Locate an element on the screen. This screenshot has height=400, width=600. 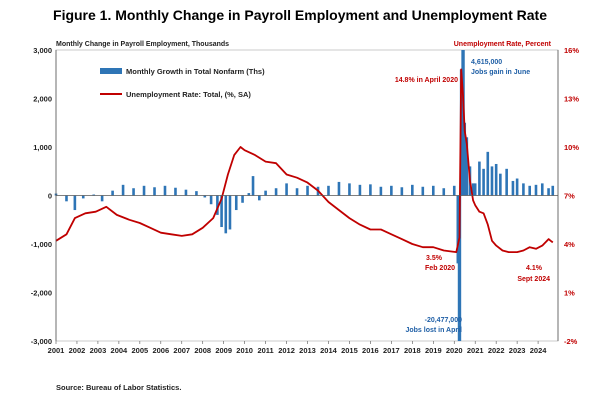
x-tick-label-4: 2005 is located at coordinates (139, 350).